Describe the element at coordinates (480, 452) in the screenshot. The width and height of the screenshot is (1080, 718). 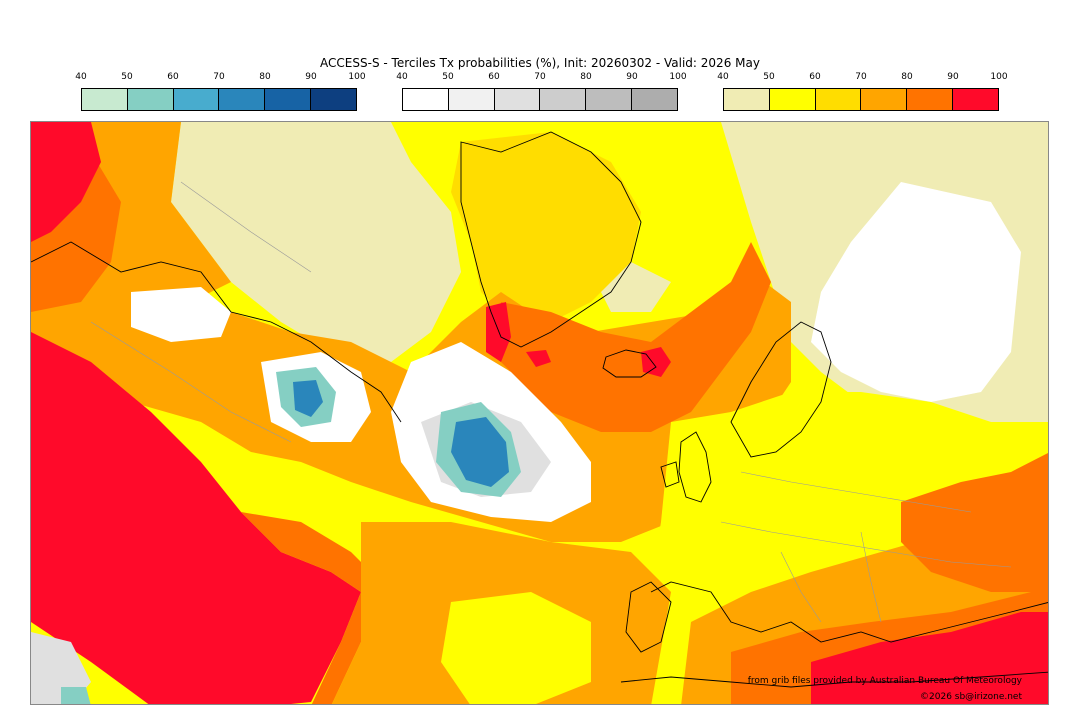
I see `field-blue-central` at that location.